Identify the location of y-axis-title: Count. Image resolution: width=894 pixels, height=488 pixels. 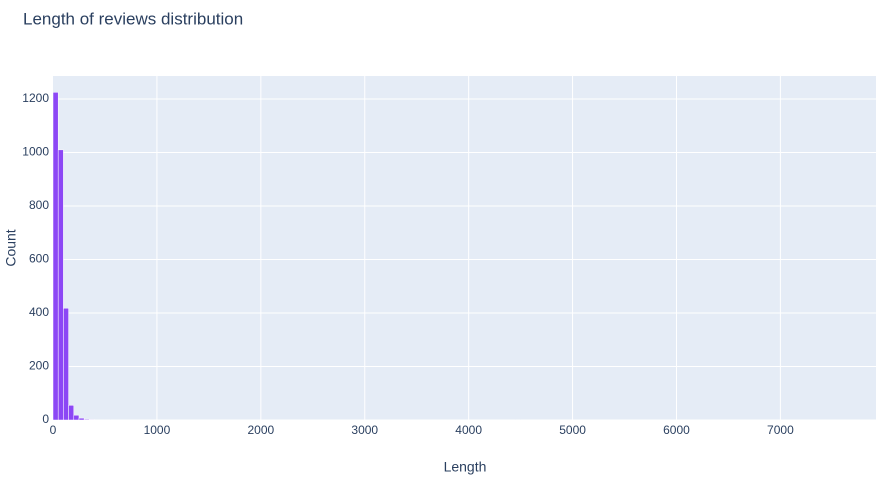
(11, 247).